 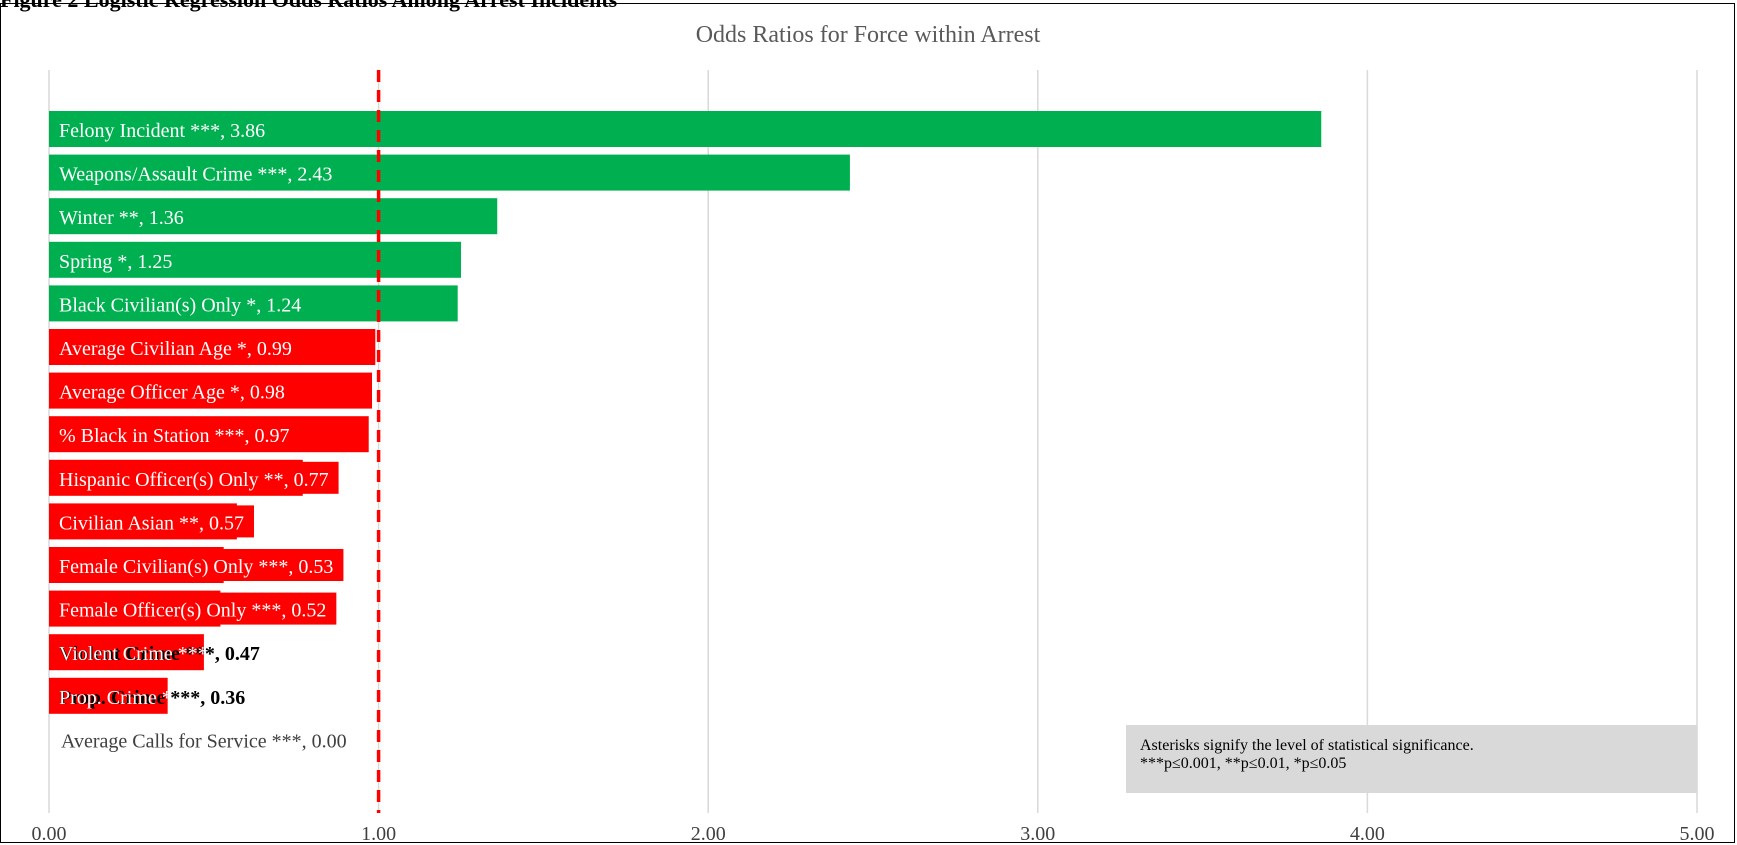 What do you see at coordinates (192, 611) in the screenshot?
I see `bar-label: Female Officer(s) Only ***, 0.52` at bounding box center [192, 611].